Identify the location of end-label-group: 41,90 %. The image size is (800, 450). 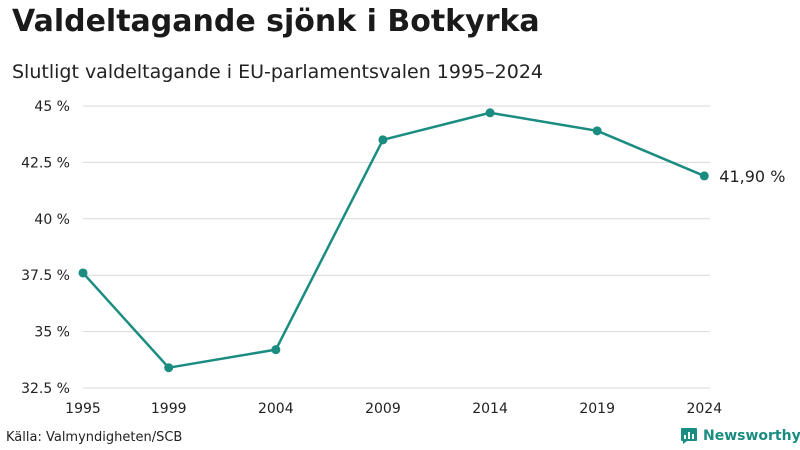
(752, 176).